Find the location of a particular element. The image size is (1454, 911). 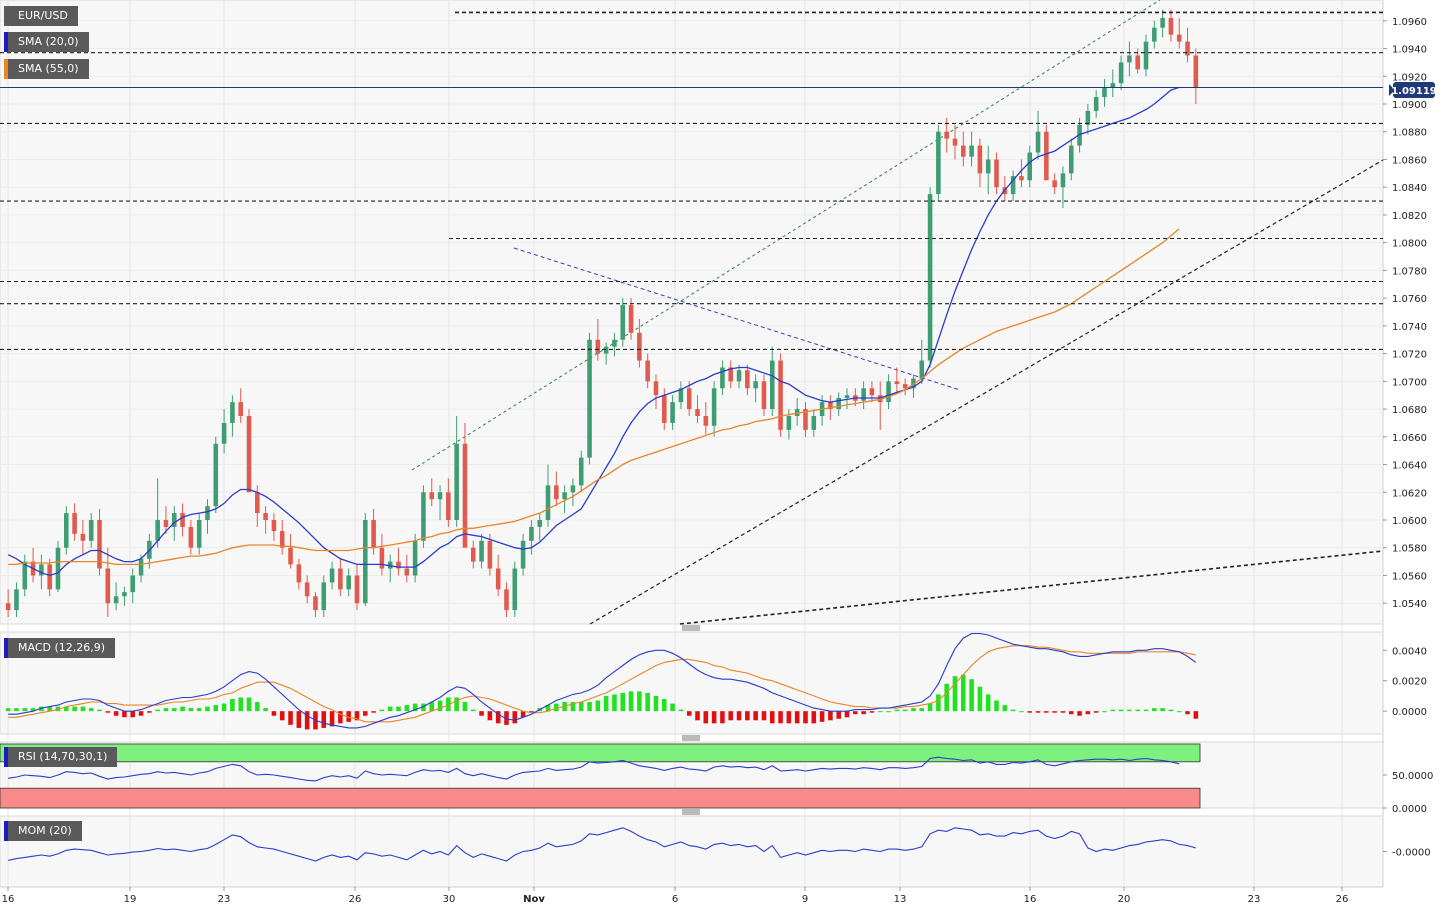

xtick-label: 30 is located at coordinates (449, 899).